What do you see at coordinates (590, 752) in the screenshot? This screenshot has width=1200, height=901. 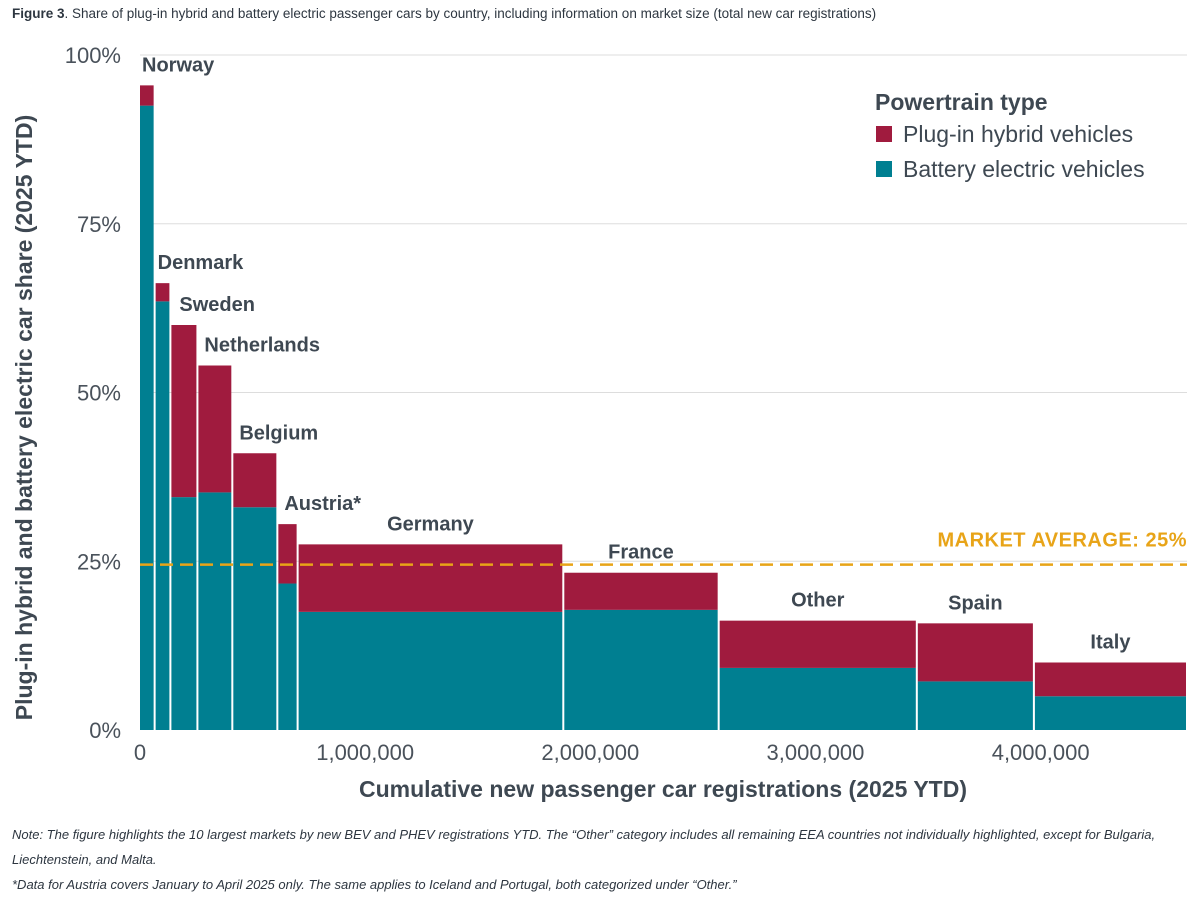 I see `x-tick-label: 2,000,000` at bounding box center [590, 752].